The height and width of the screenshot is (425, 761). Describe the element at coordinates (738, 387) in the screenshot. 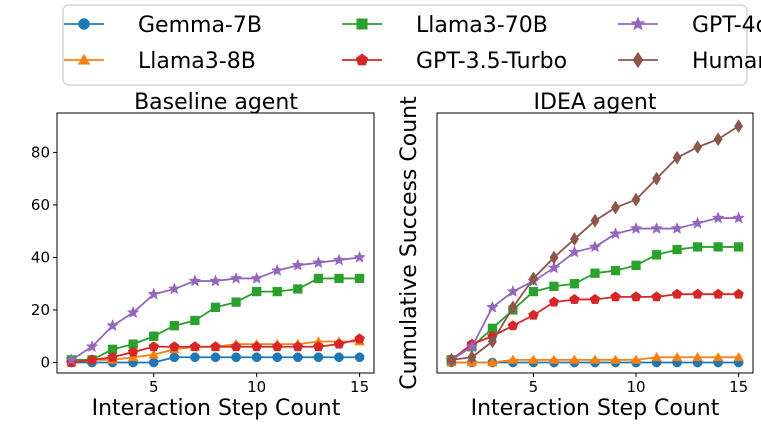

I see `idea-x-tick-label: 15` at that location.